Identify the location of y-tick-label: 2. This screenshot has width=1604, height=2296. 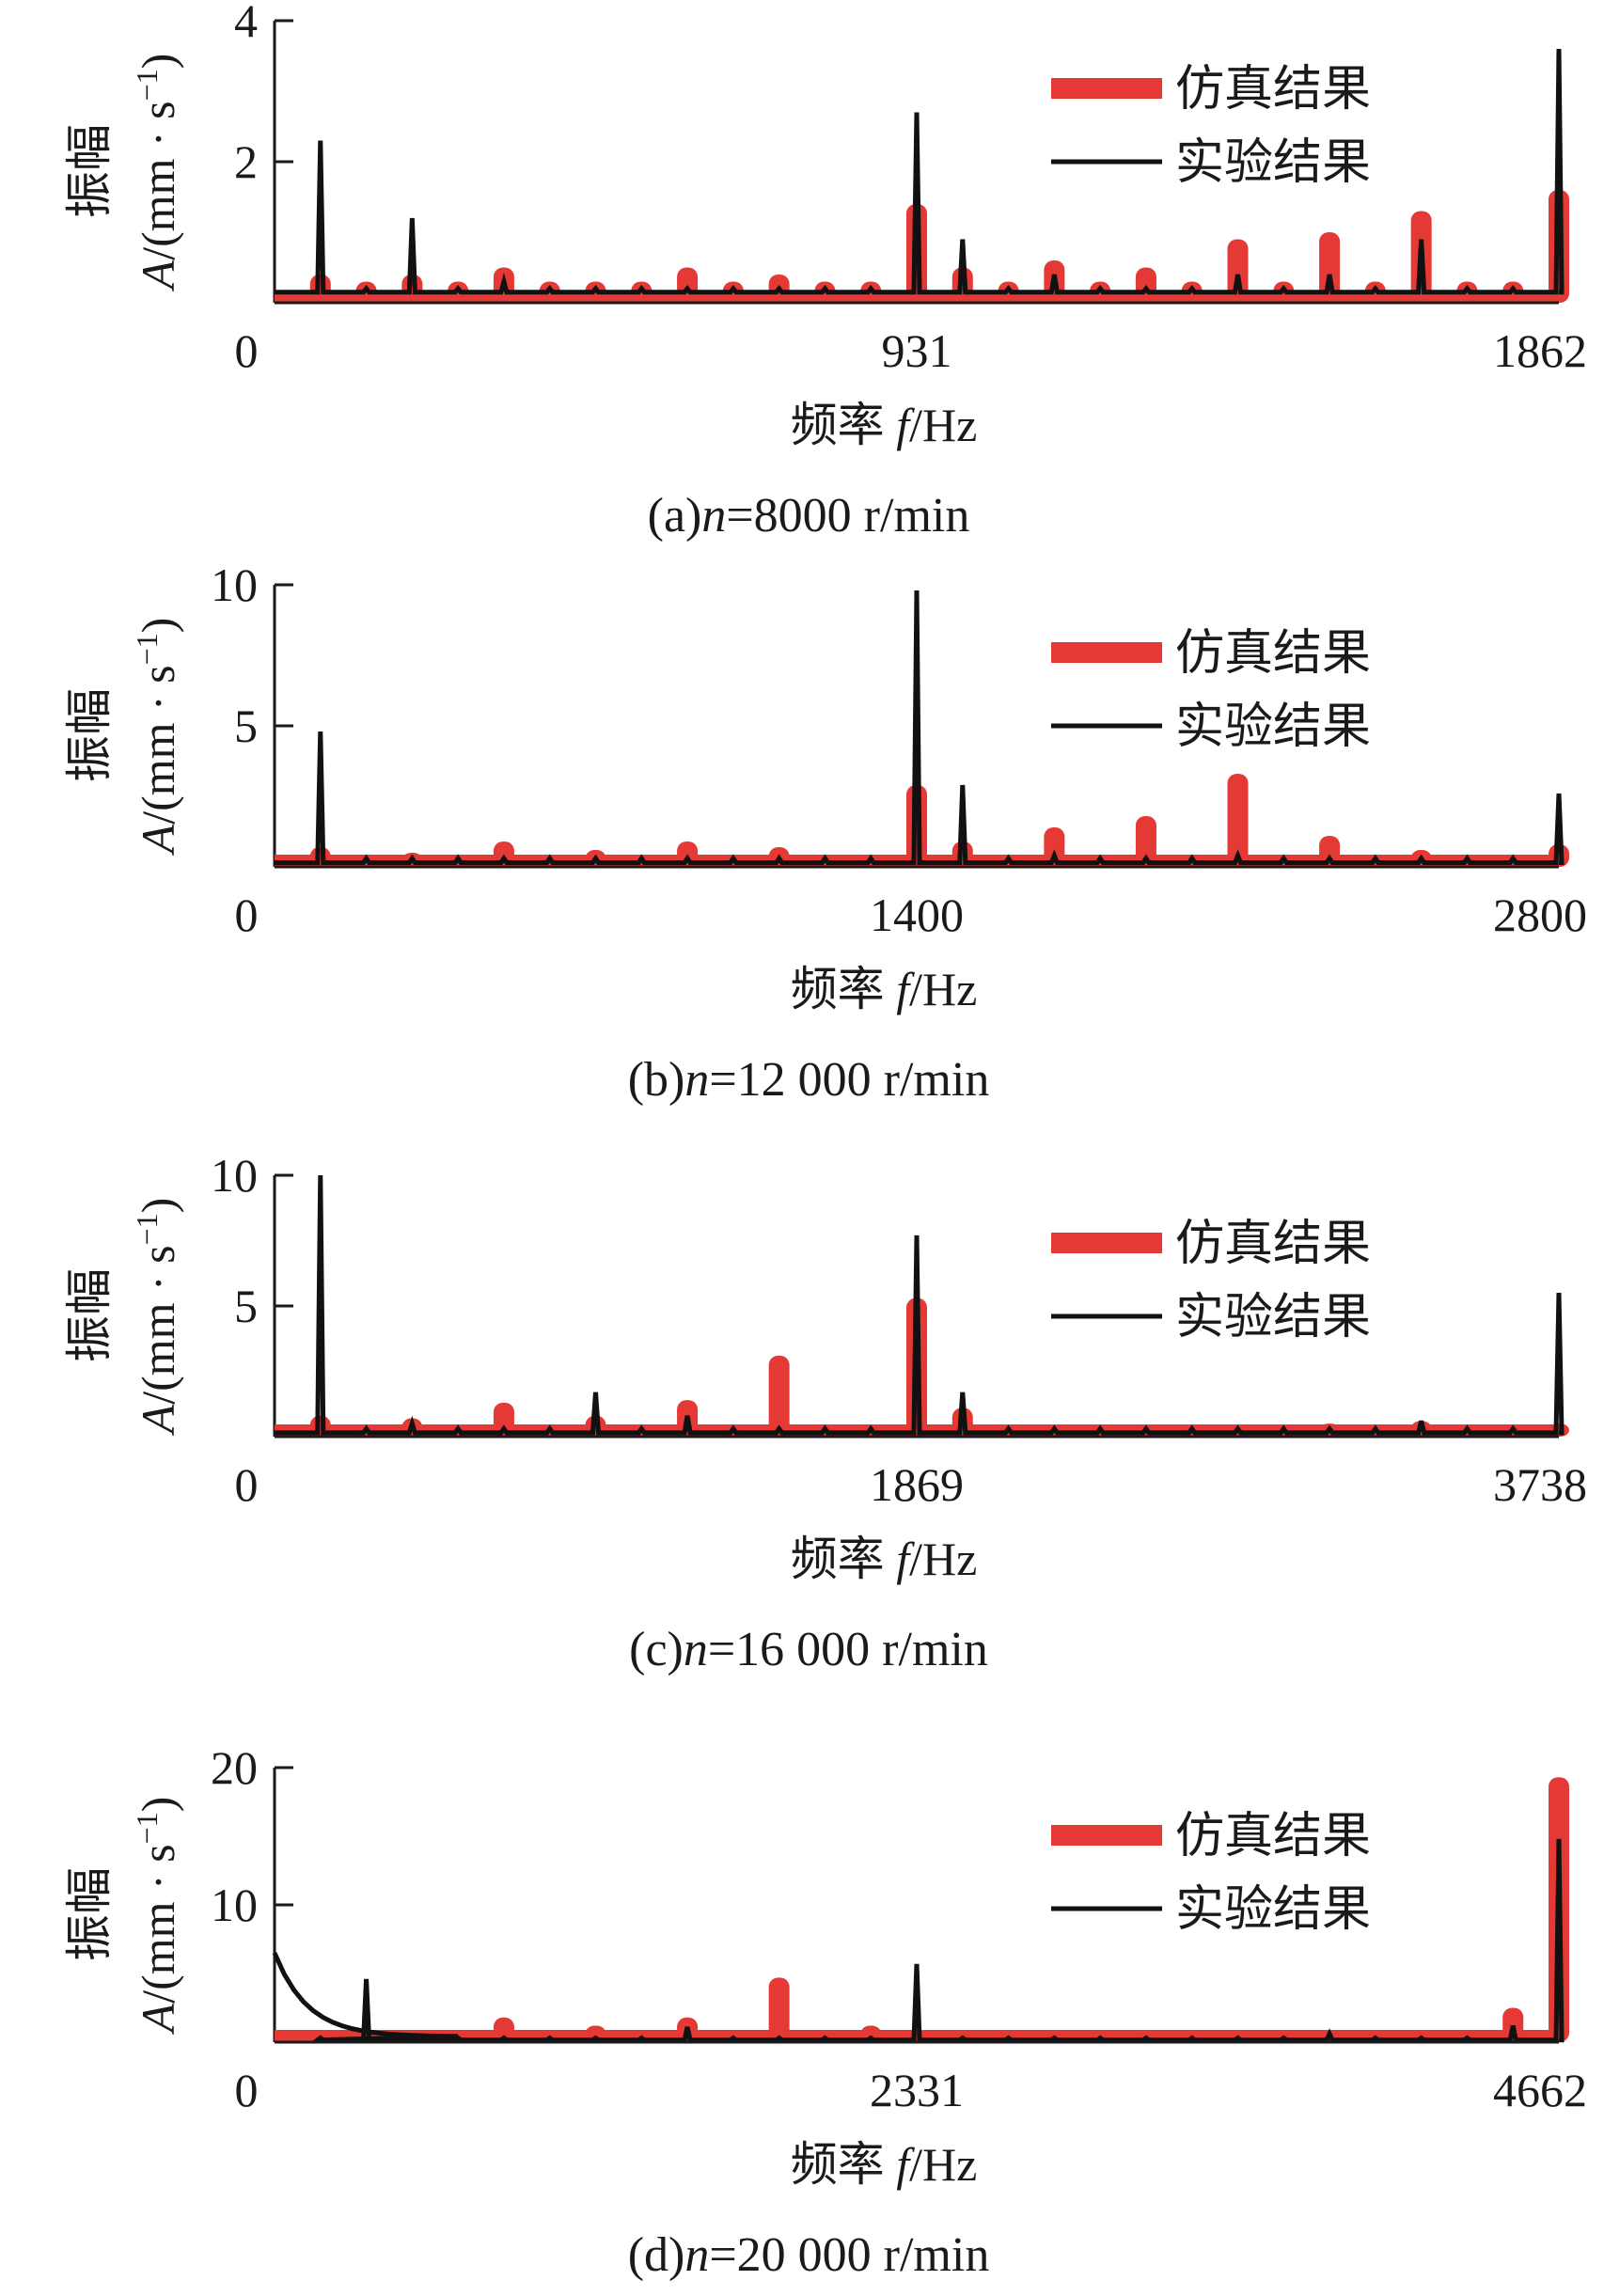
(246, 161).